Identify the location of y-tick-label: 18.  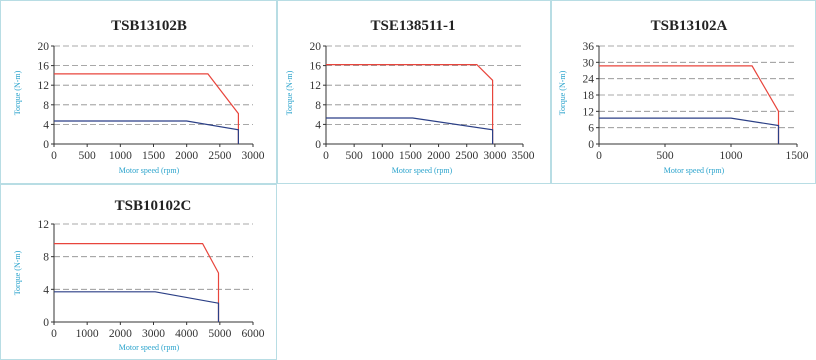
(589, 96).